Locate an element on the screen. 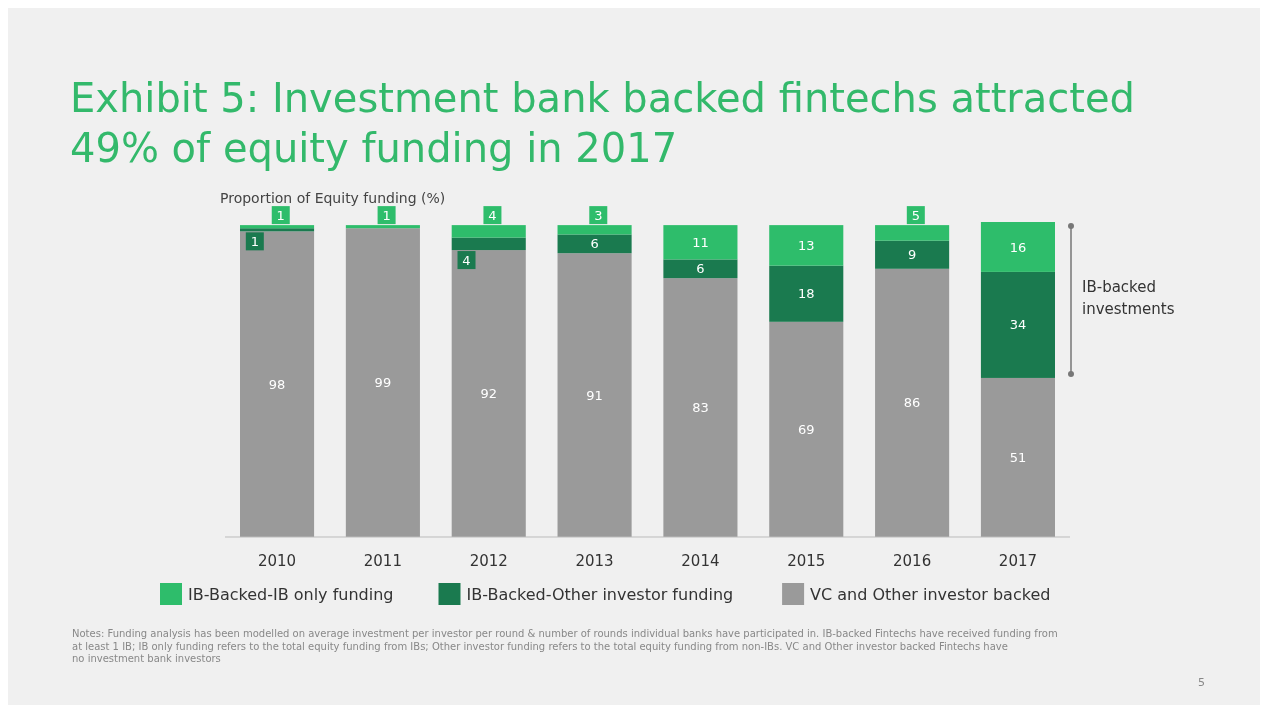  data-label: 83 is located at coordinates (700, 408).